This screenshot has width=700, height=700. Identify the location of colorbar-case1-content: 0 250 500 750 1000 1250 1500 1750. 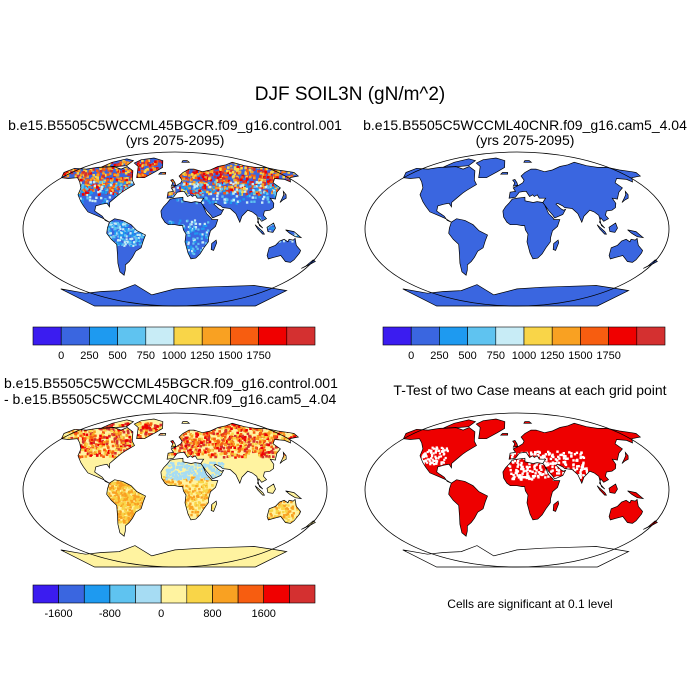
(174, 344).